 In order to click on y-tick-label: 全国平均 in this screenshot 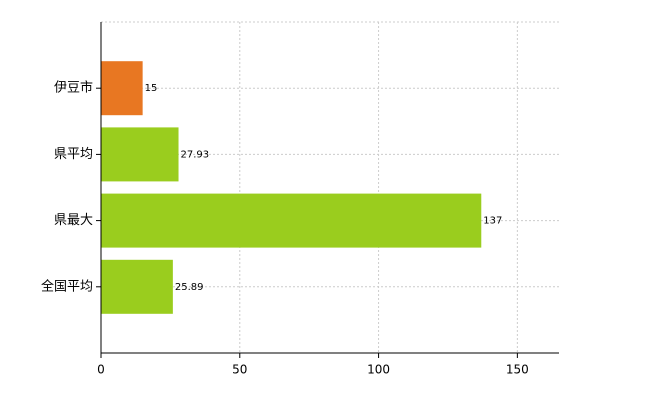, I will do `click(67, 286)`.